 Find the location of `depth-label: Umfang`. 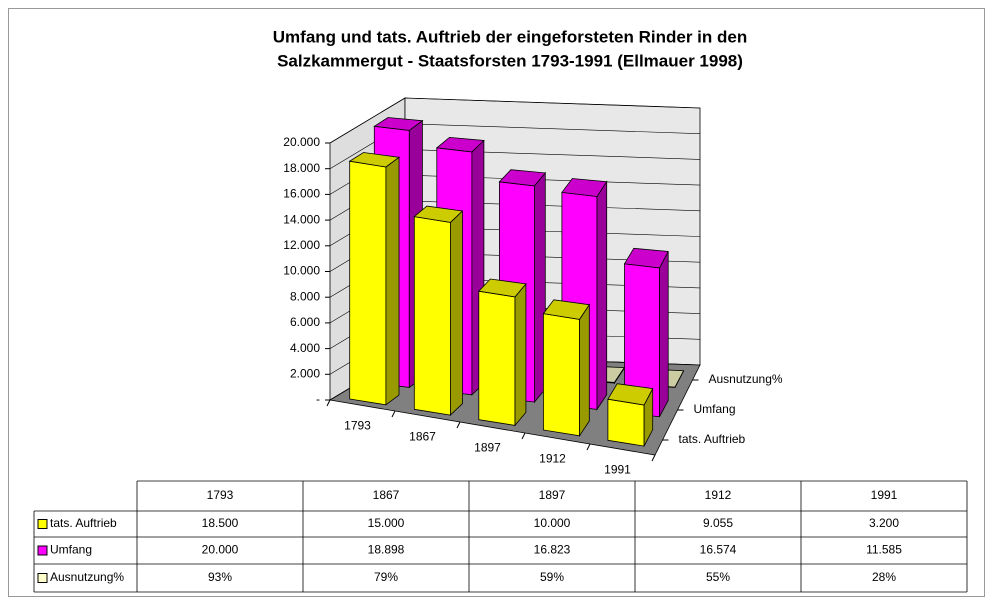

depth-label: Umfang is located at coordinates (715, 409).